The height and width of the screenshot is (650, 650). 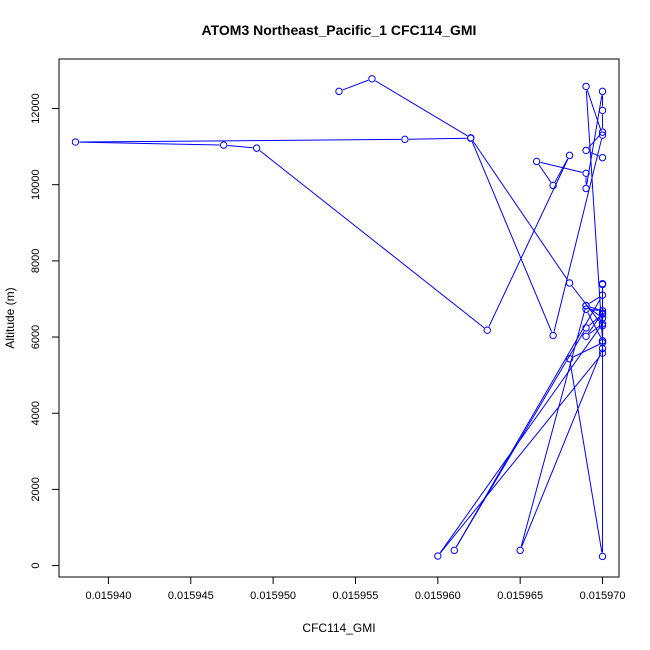 I want to click on x-tick-label: 0.015950, so click(x=273, y=596).